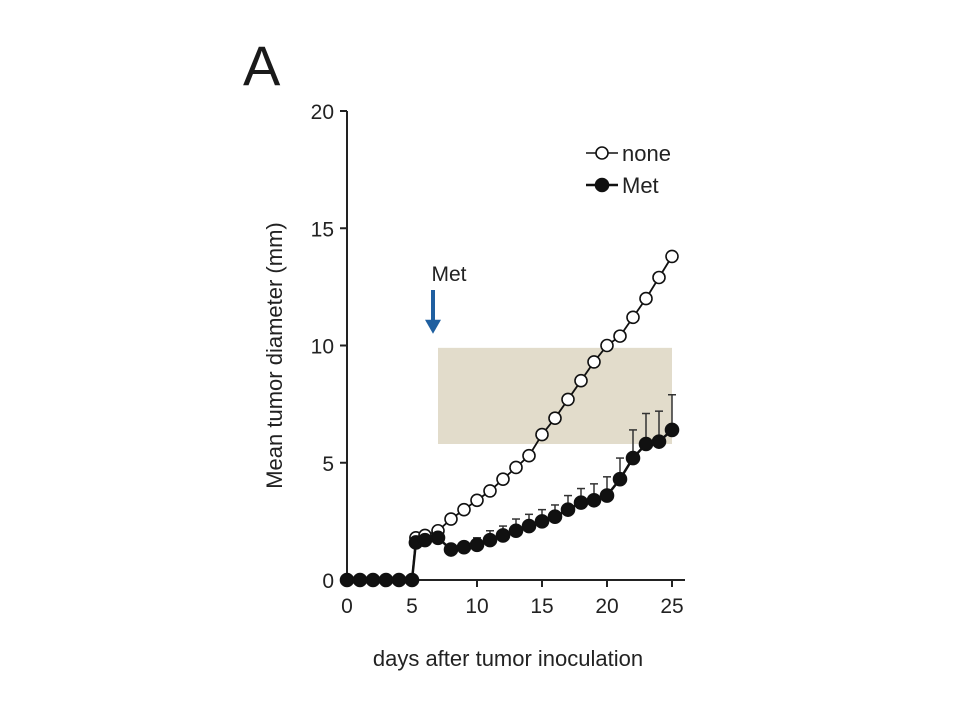  I want to click on highlight-band-layer, so click(555, 395).